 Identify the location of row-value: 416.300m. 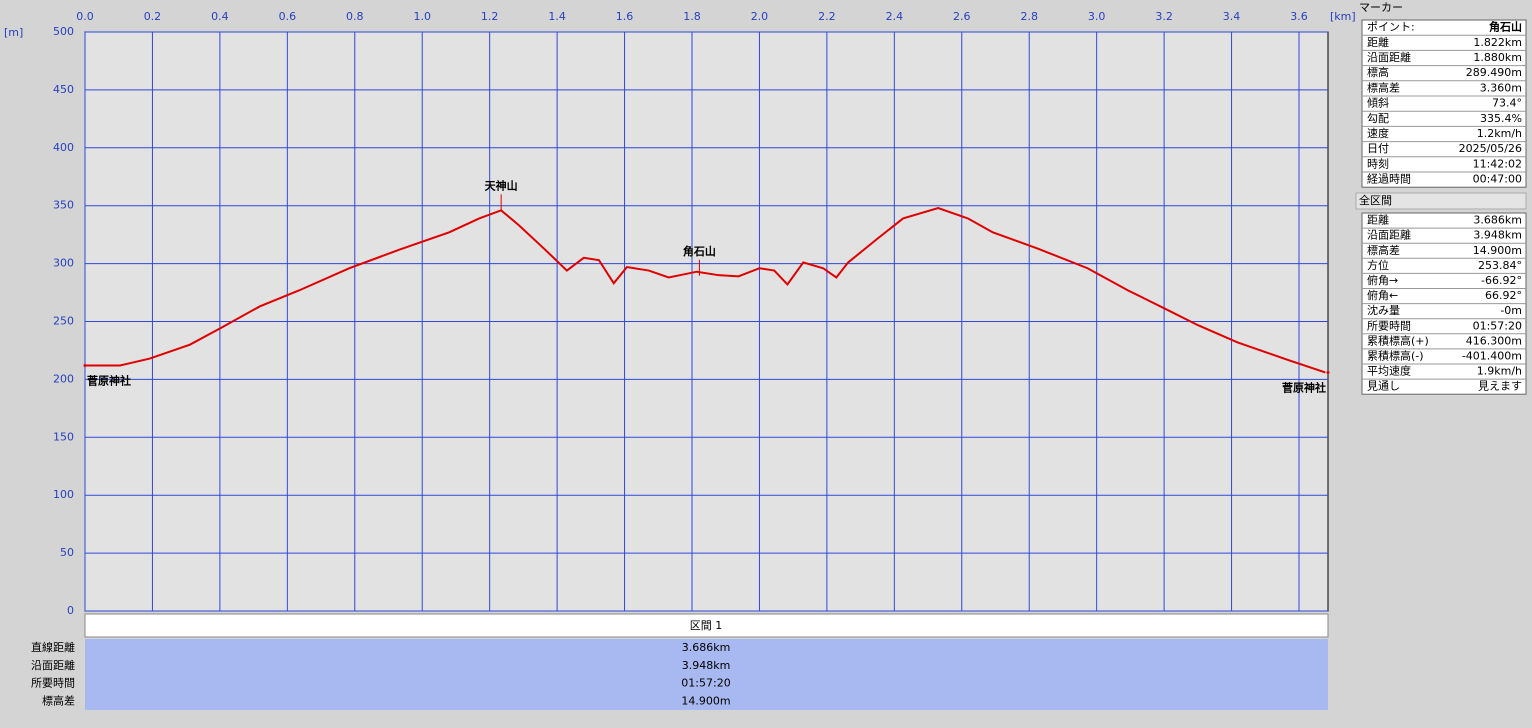
(1494, 340).